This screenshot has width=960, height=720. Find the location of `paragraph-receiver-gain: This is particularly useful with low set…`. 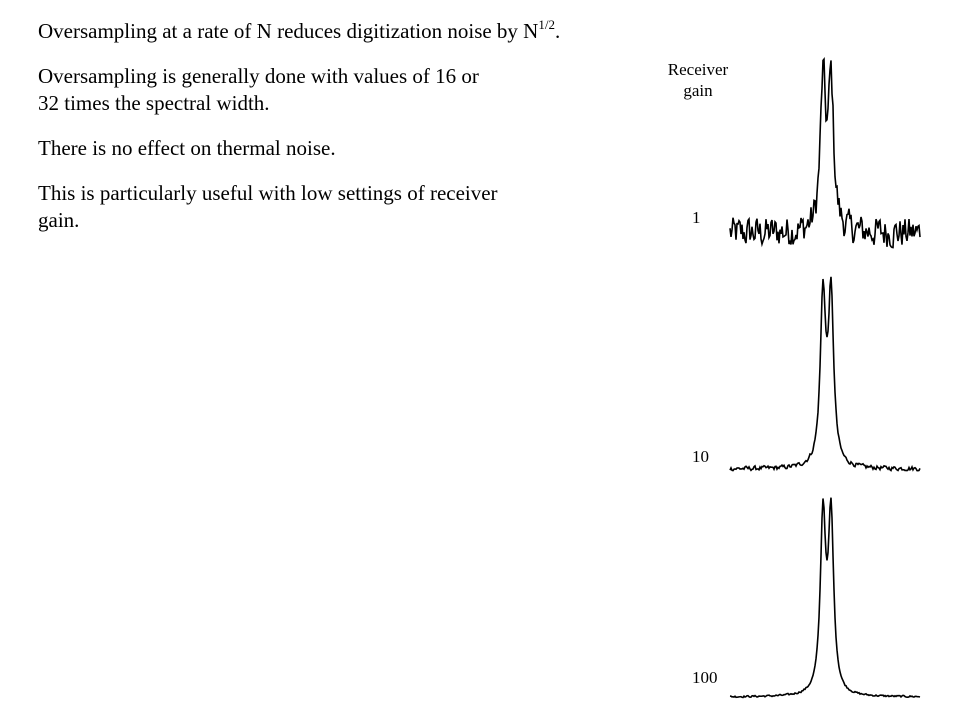

paragraph-receiver-gain: This is particularly useful with low set… is located at coordinates (338, 207).